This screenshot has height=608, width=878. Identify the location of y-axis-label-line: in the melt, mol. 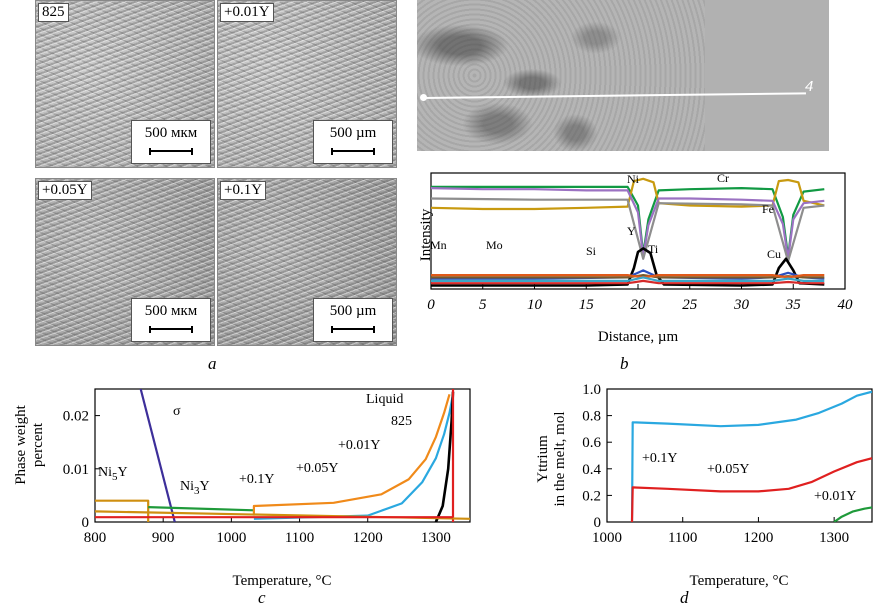
(560, 459).